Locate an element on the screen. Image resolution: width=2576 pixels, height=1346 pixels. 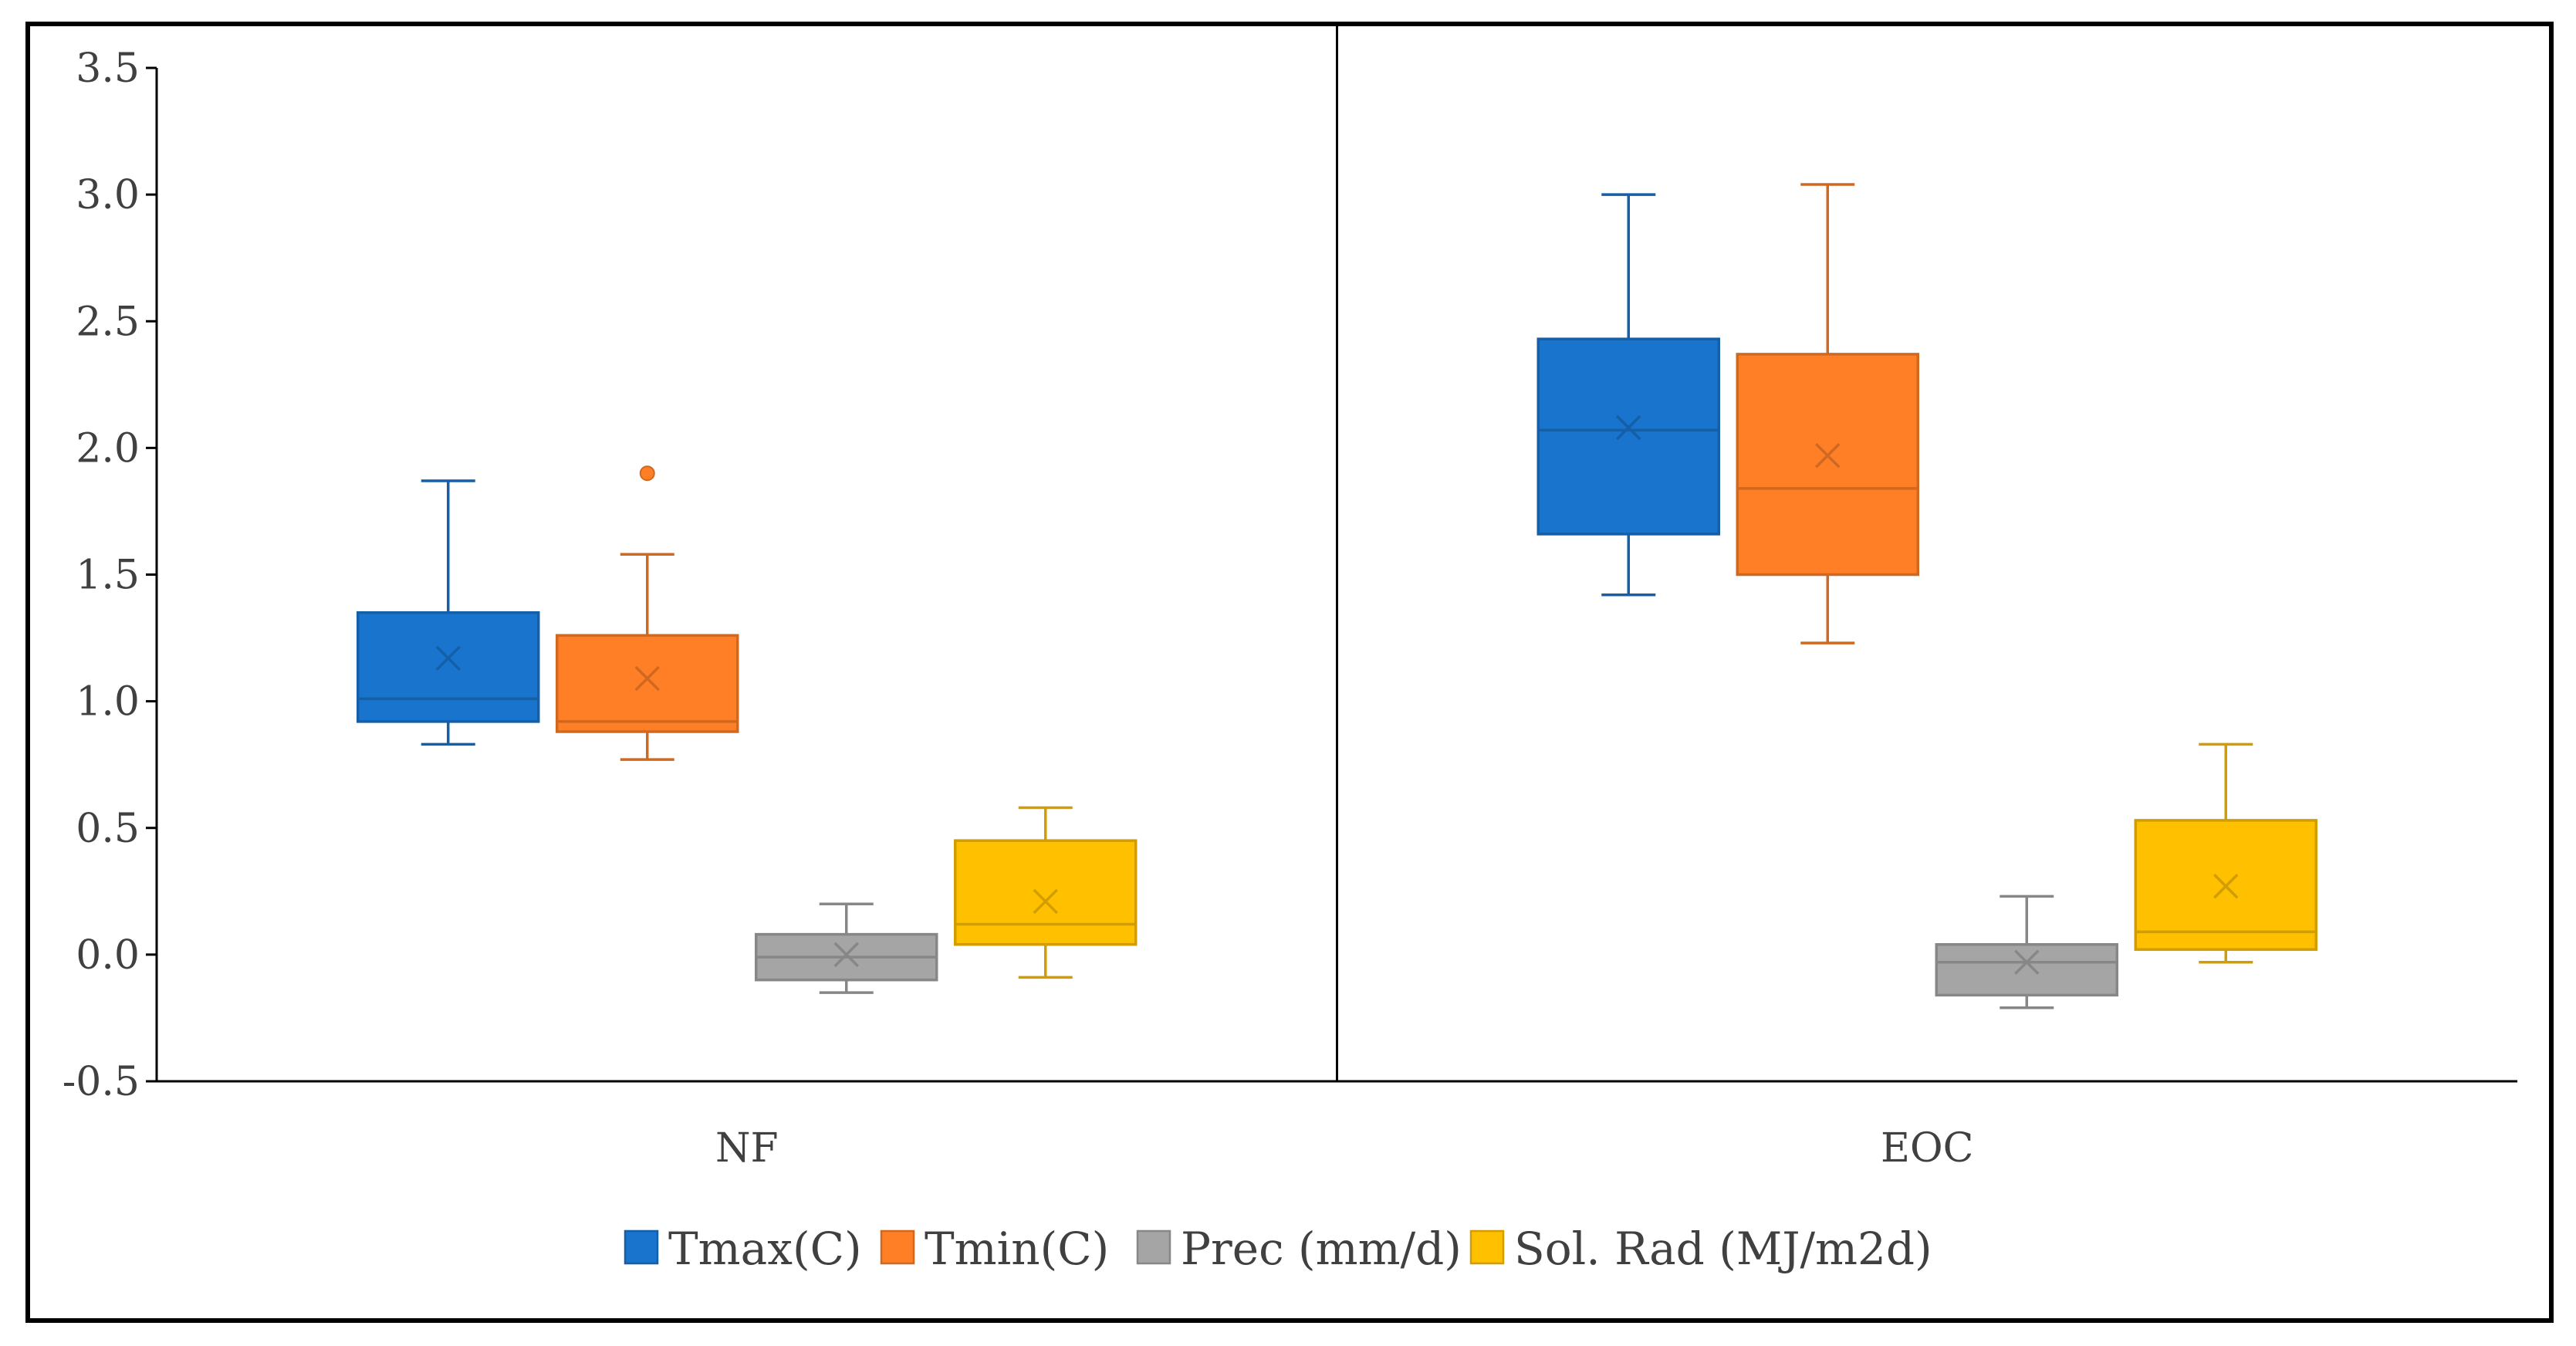
x-category-label: EOC is located at coordinates (1927, 1148).